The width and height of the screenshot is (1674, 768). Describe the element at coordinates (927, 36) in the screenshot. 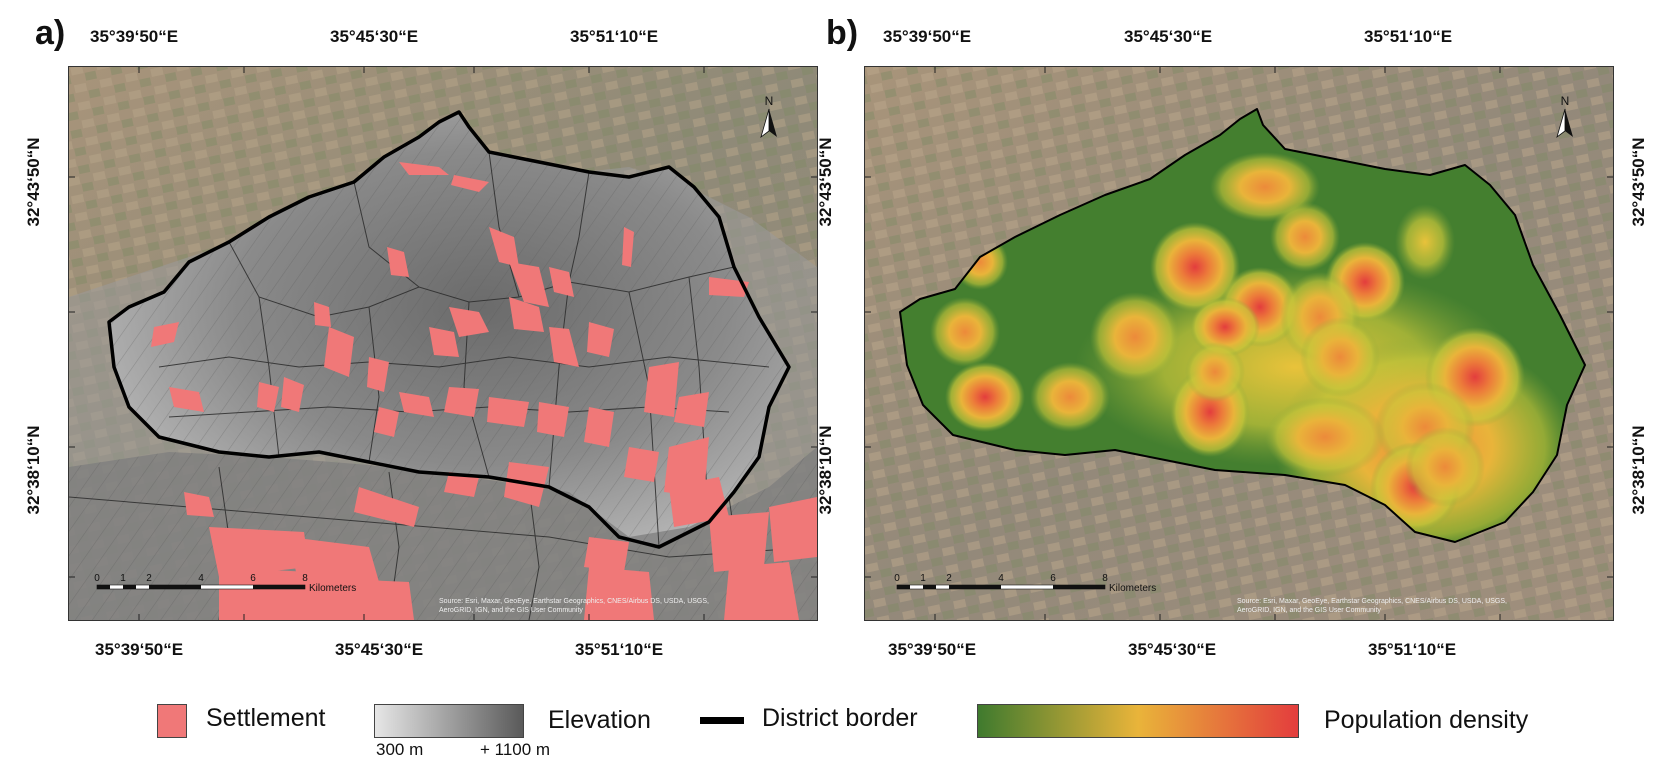

I see `panel-b-top-tick-1: 35°39‘50“E` at that location.